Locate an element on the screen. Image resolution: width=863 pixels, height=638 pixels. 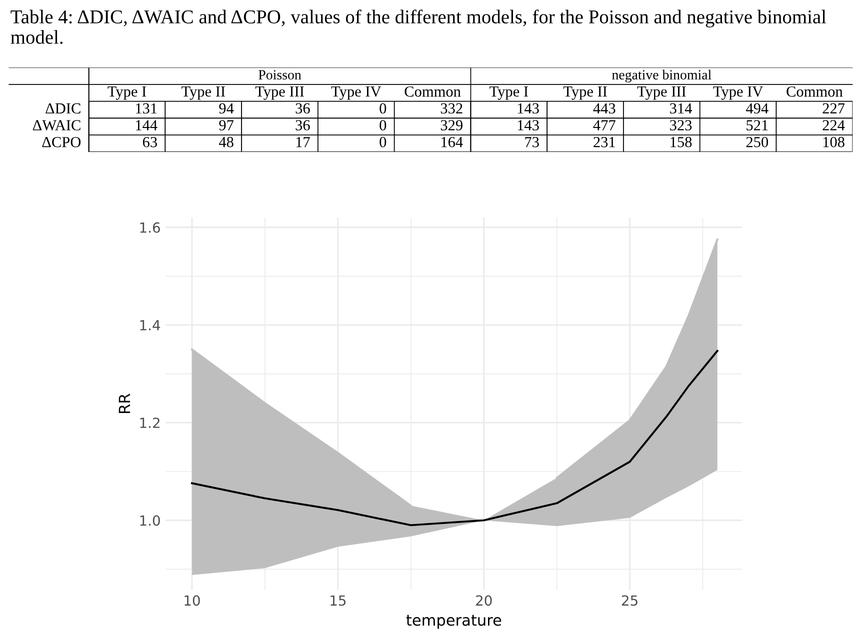
y-tick-label: 1.6 is located at coordinates (150, 227).